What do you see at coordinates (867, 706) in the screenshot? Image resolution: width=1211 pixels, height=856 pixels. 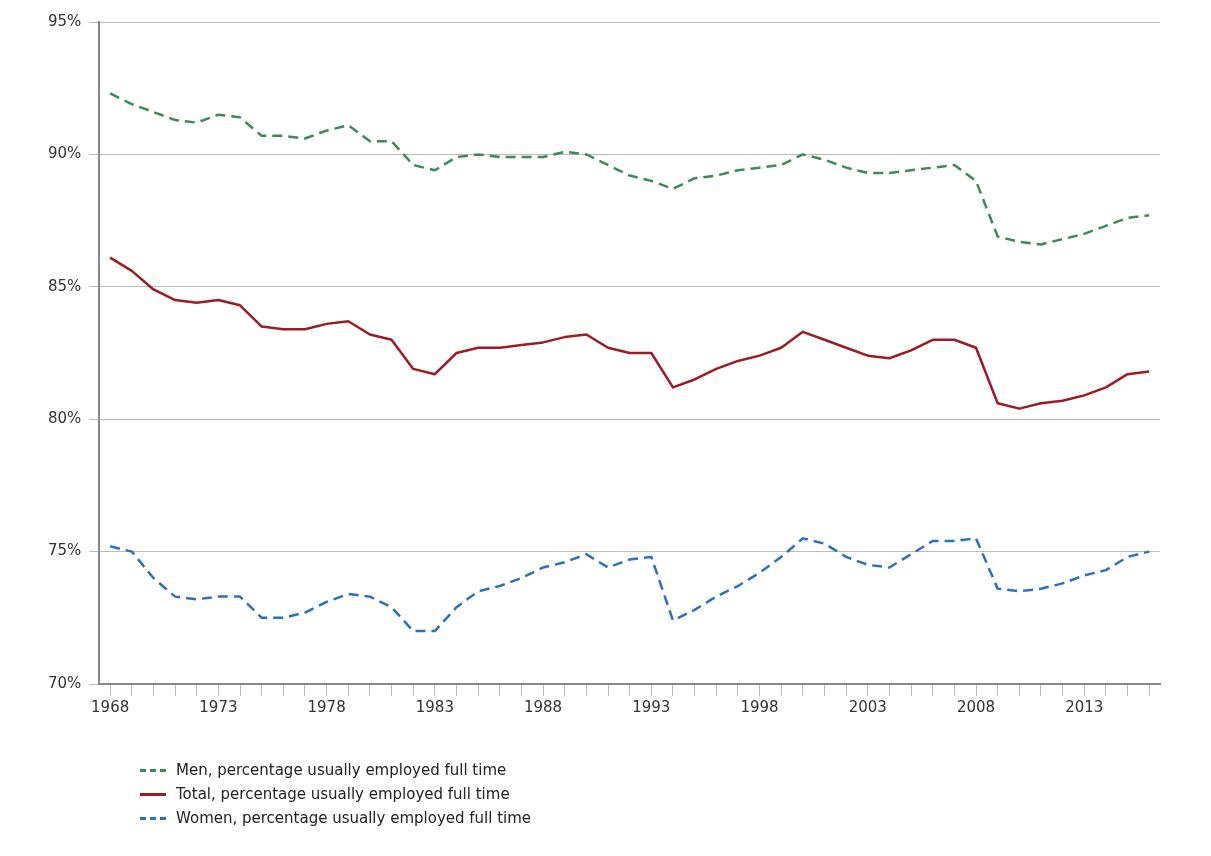 I see `x-tick-label: 2003` at bounding box center [867, 706].